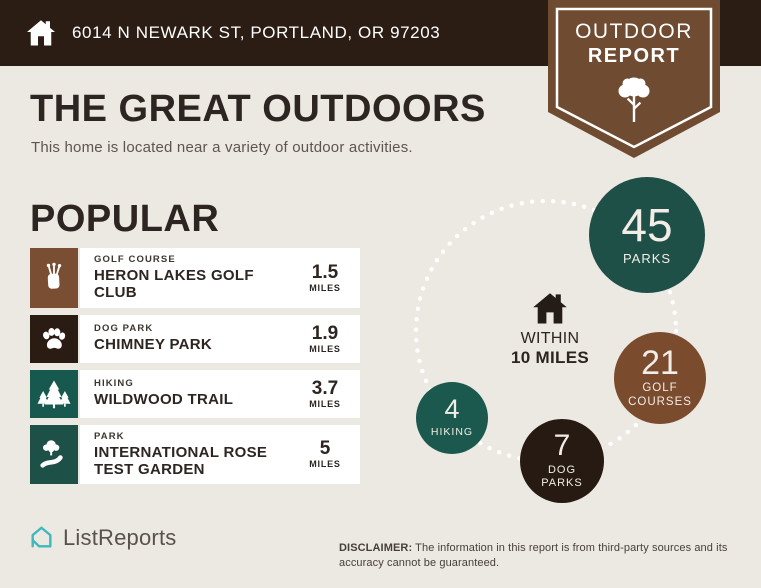 This screenshot has width=761, height=588. What do you see at coordinates (41, 537) in the screenshot?
I see `listreports-house-icon` at bounding box center [41, 537].